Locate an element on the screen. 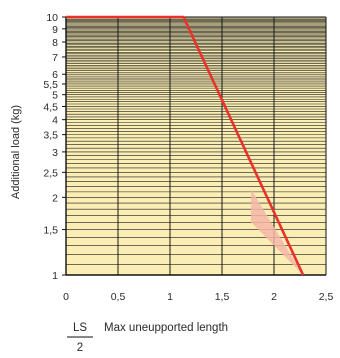 The image size is (340, 358). x-label-fraction-denominator: 2 is located at coordinates (80, 347).